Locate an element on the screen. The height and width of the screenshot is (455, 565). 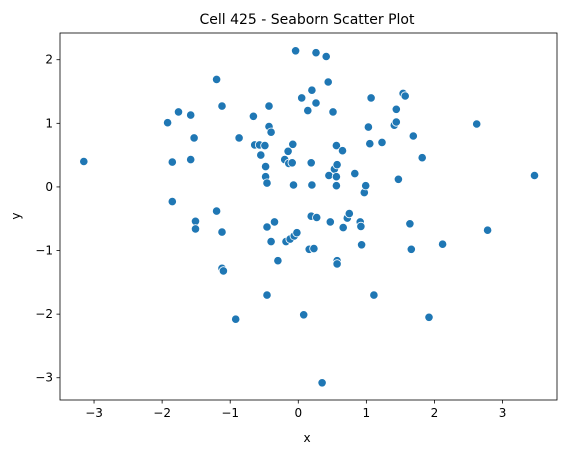
x-axis-ticks: −3 −2 −1 0 1 2 3 is located at coordinates (295, 410).